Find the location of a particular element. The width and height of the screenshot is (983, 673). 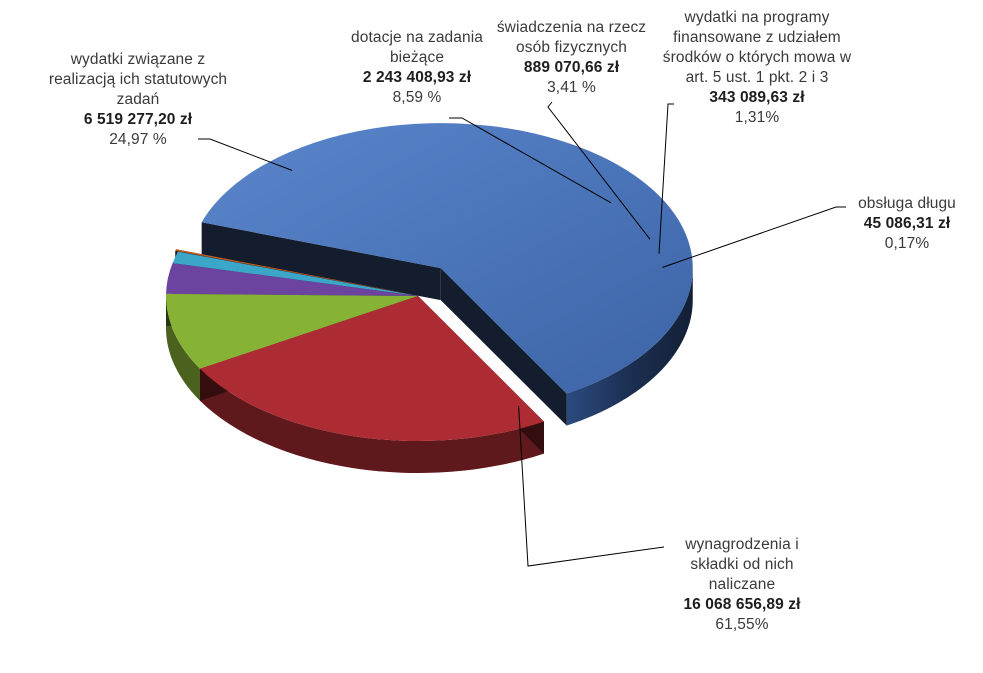

slice-value: 16 068 656,89 zł is located at coordinates (742, 604).